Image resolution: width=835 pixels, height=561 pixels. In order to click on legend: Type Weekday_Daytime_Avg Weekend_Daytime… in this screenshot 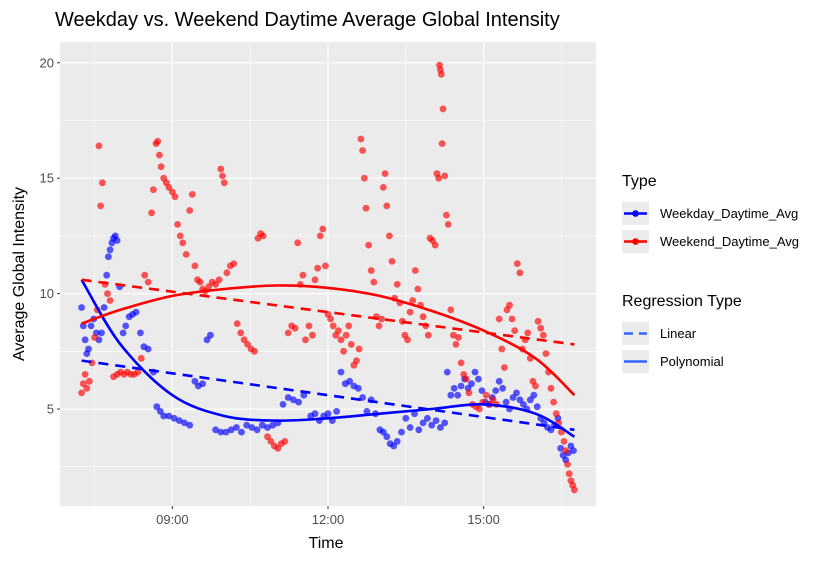, I will do `click(710, 273)`.